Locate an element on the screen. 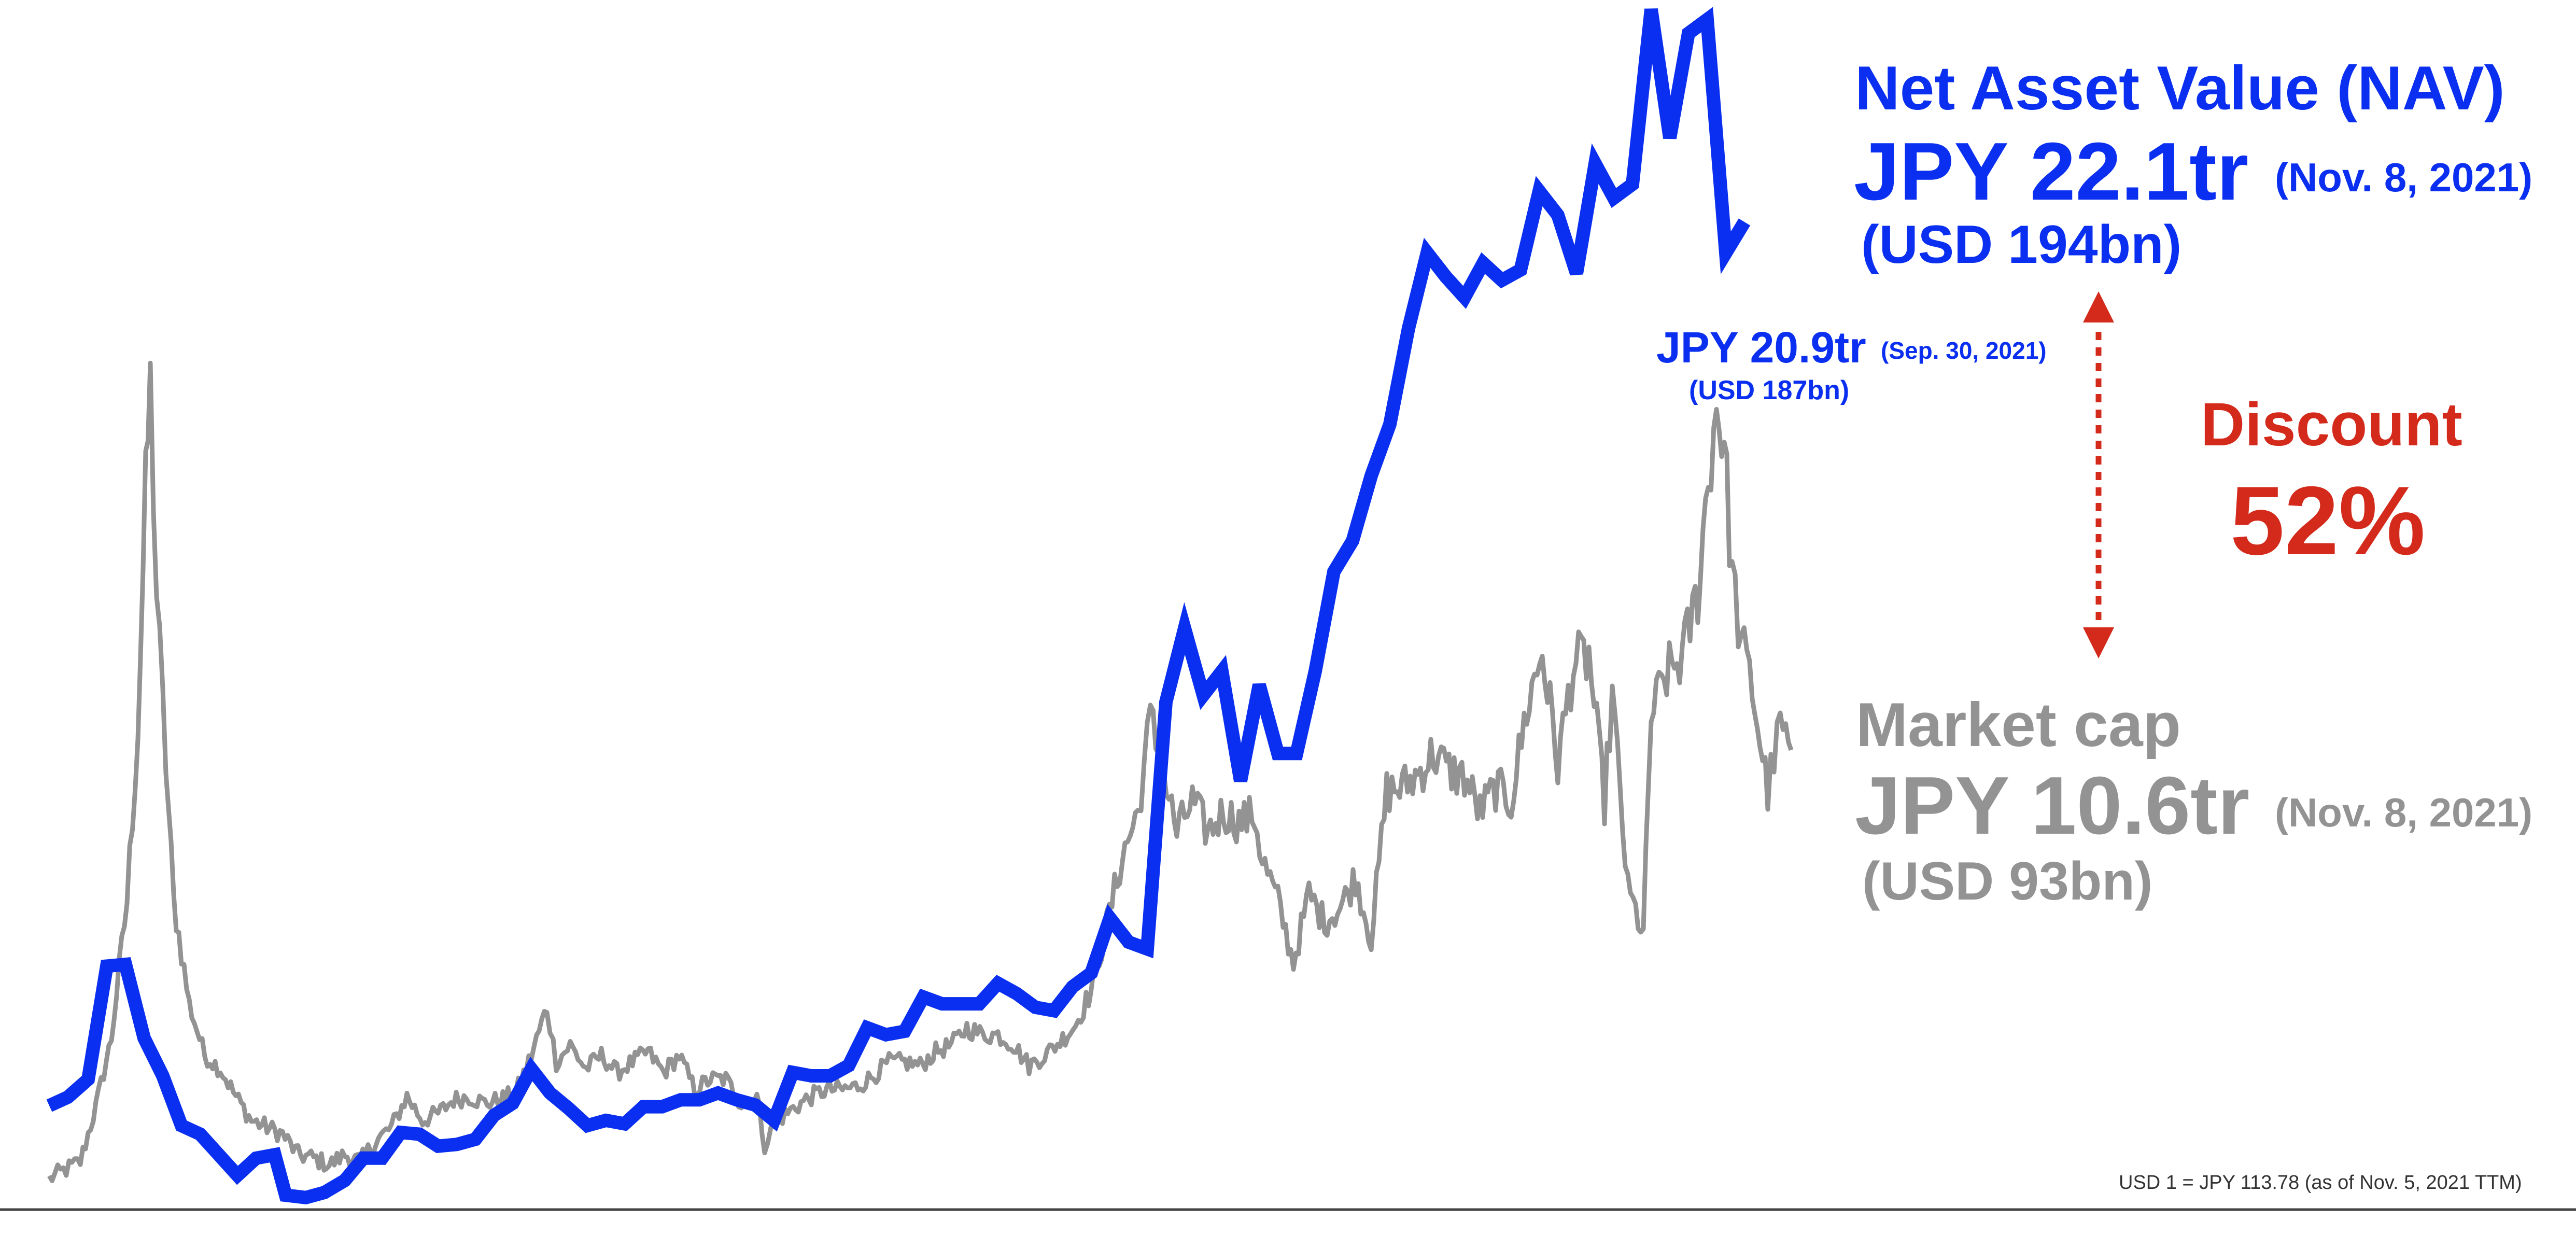 The image size is (2576, 1235). discount-label: Discount is located at coordinates (2331, 424).